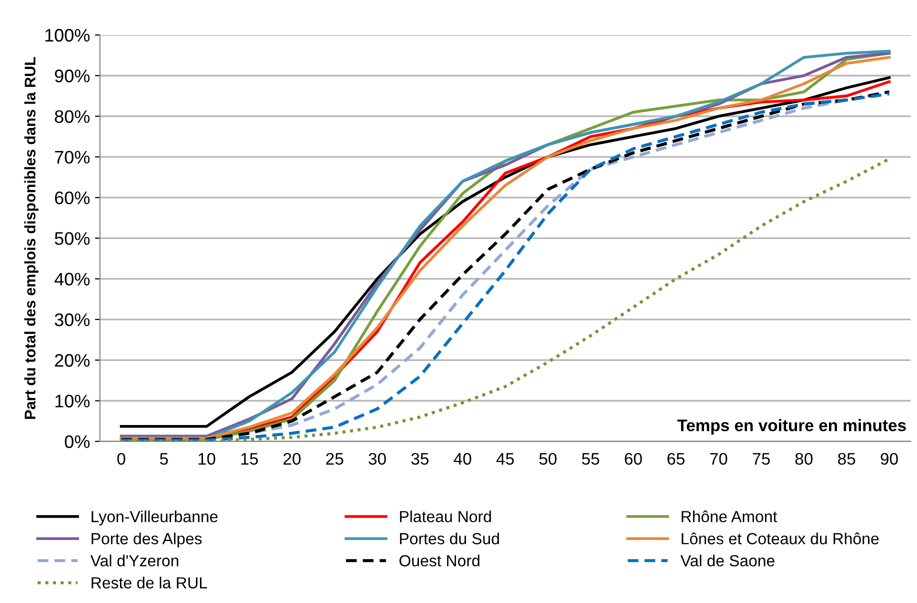 This screenshot has width=917, height=603. Describe the element at coordinates (730, 516) in the screenshot. I see `legend-label: Rhône Amont` at that location.